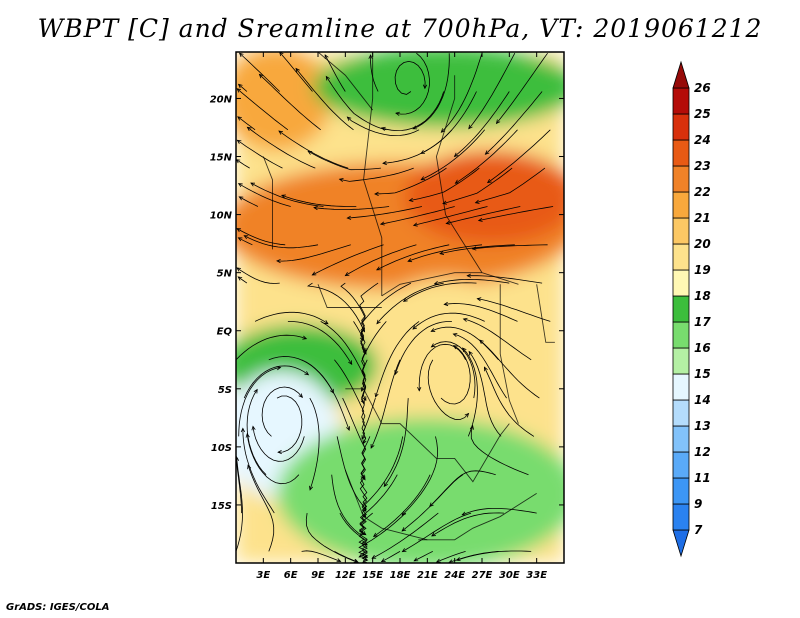  I want to click on colorbar-label: 19, so click(702, 270).